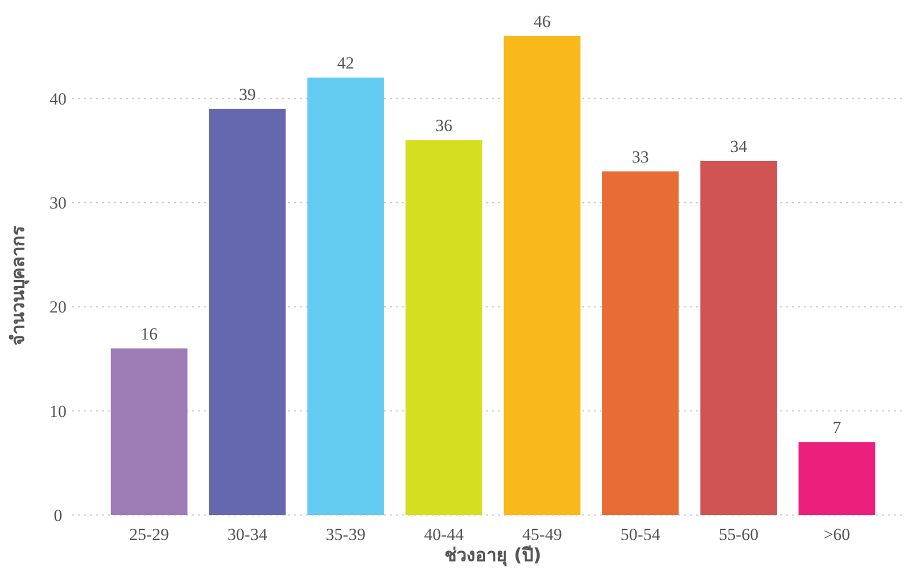 Image resolution: width=905 pixels, height=568 pixels. I want to click on y-axis-title: จำนวนบุคลากร, so click(19, 286).